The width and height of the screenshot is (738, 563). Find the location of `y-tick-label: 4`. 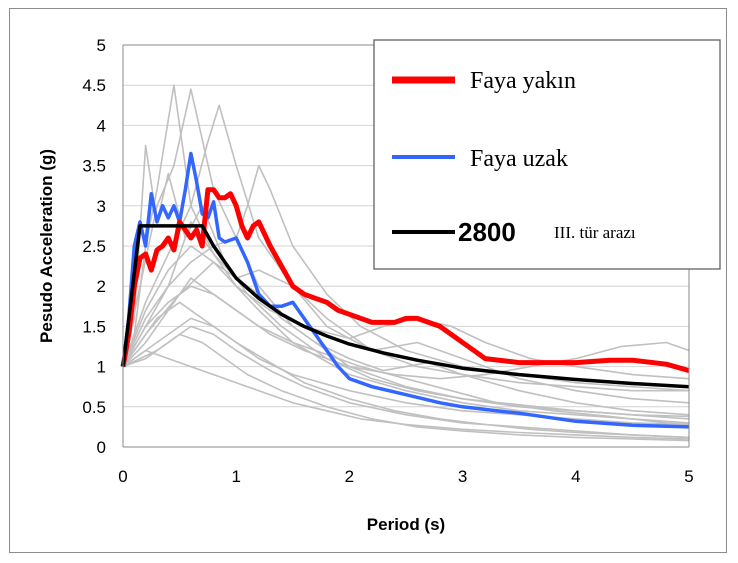

y-tick-label: 4 is located at coordinates (101, 125).